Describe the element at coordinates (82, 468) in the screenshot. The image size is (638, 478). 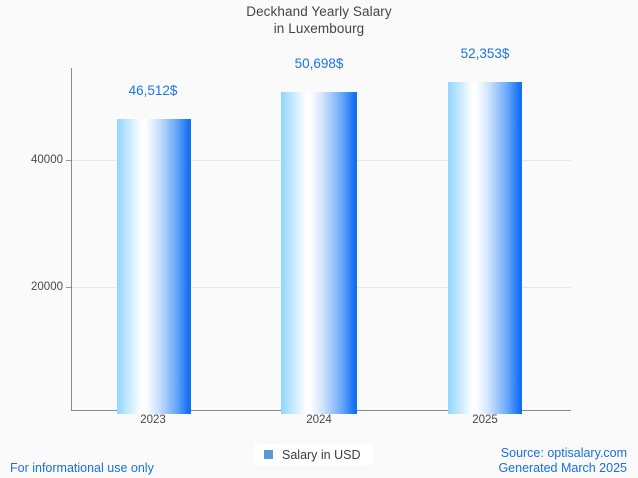
I see `footer-disclaimer: For informational use only` at that location.